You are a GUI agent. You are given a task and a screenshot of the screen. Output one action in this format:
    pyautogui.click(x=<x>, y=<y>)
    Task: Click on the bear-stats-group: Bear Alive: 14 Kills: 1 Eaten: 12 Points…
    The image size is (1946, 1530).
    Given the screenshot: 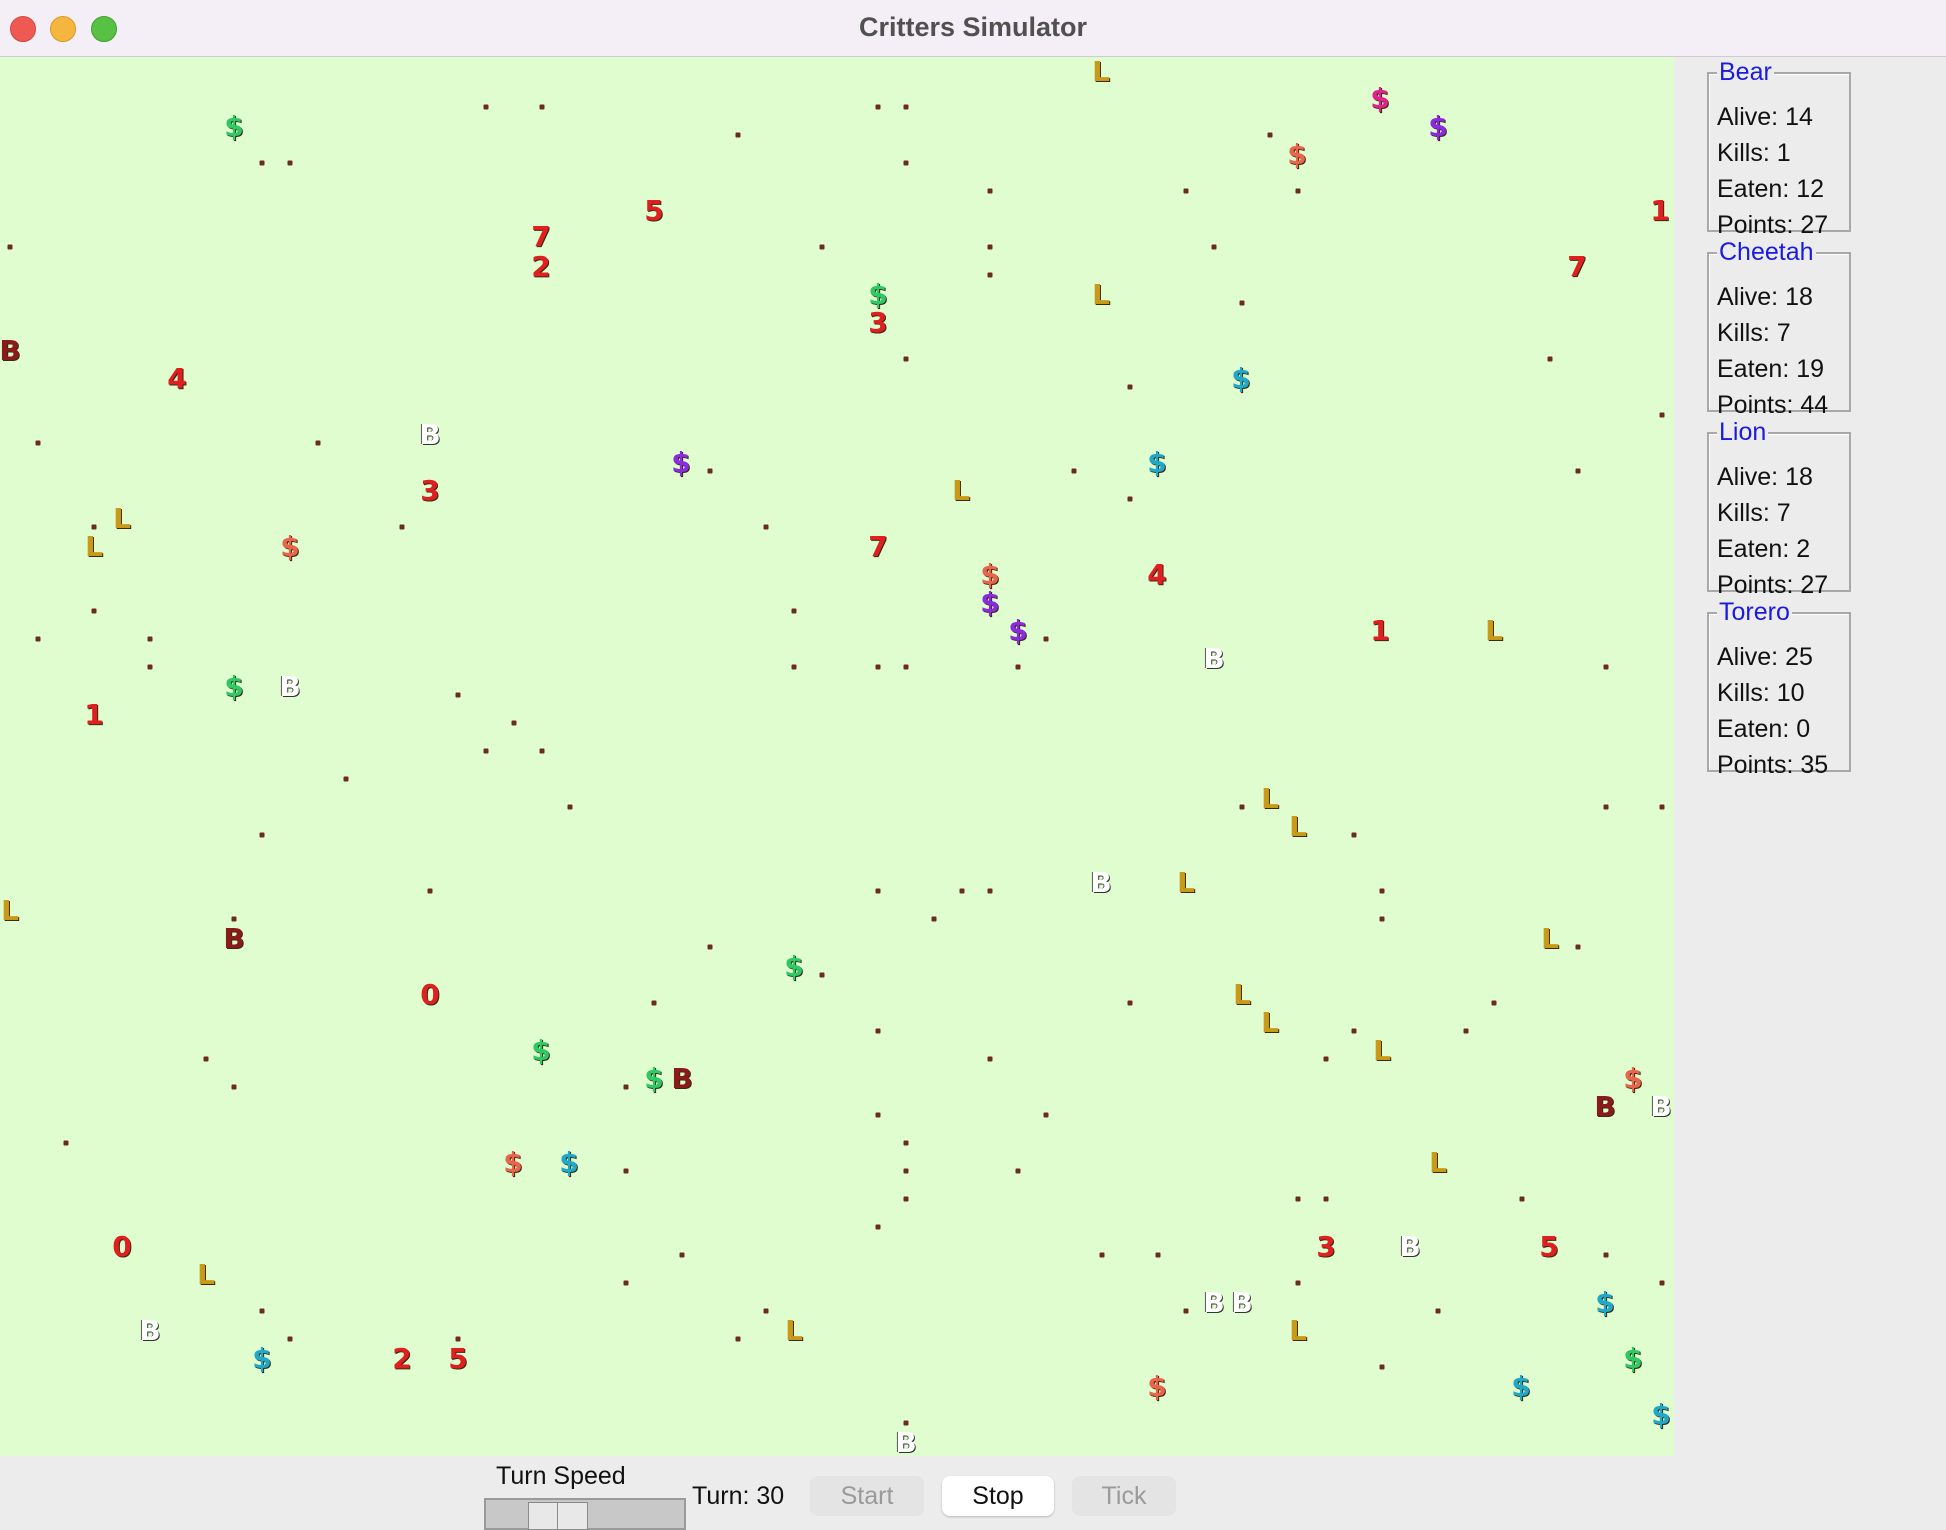 What is the action you would take?
    pyautogui.click(x=1779, y=148)
    